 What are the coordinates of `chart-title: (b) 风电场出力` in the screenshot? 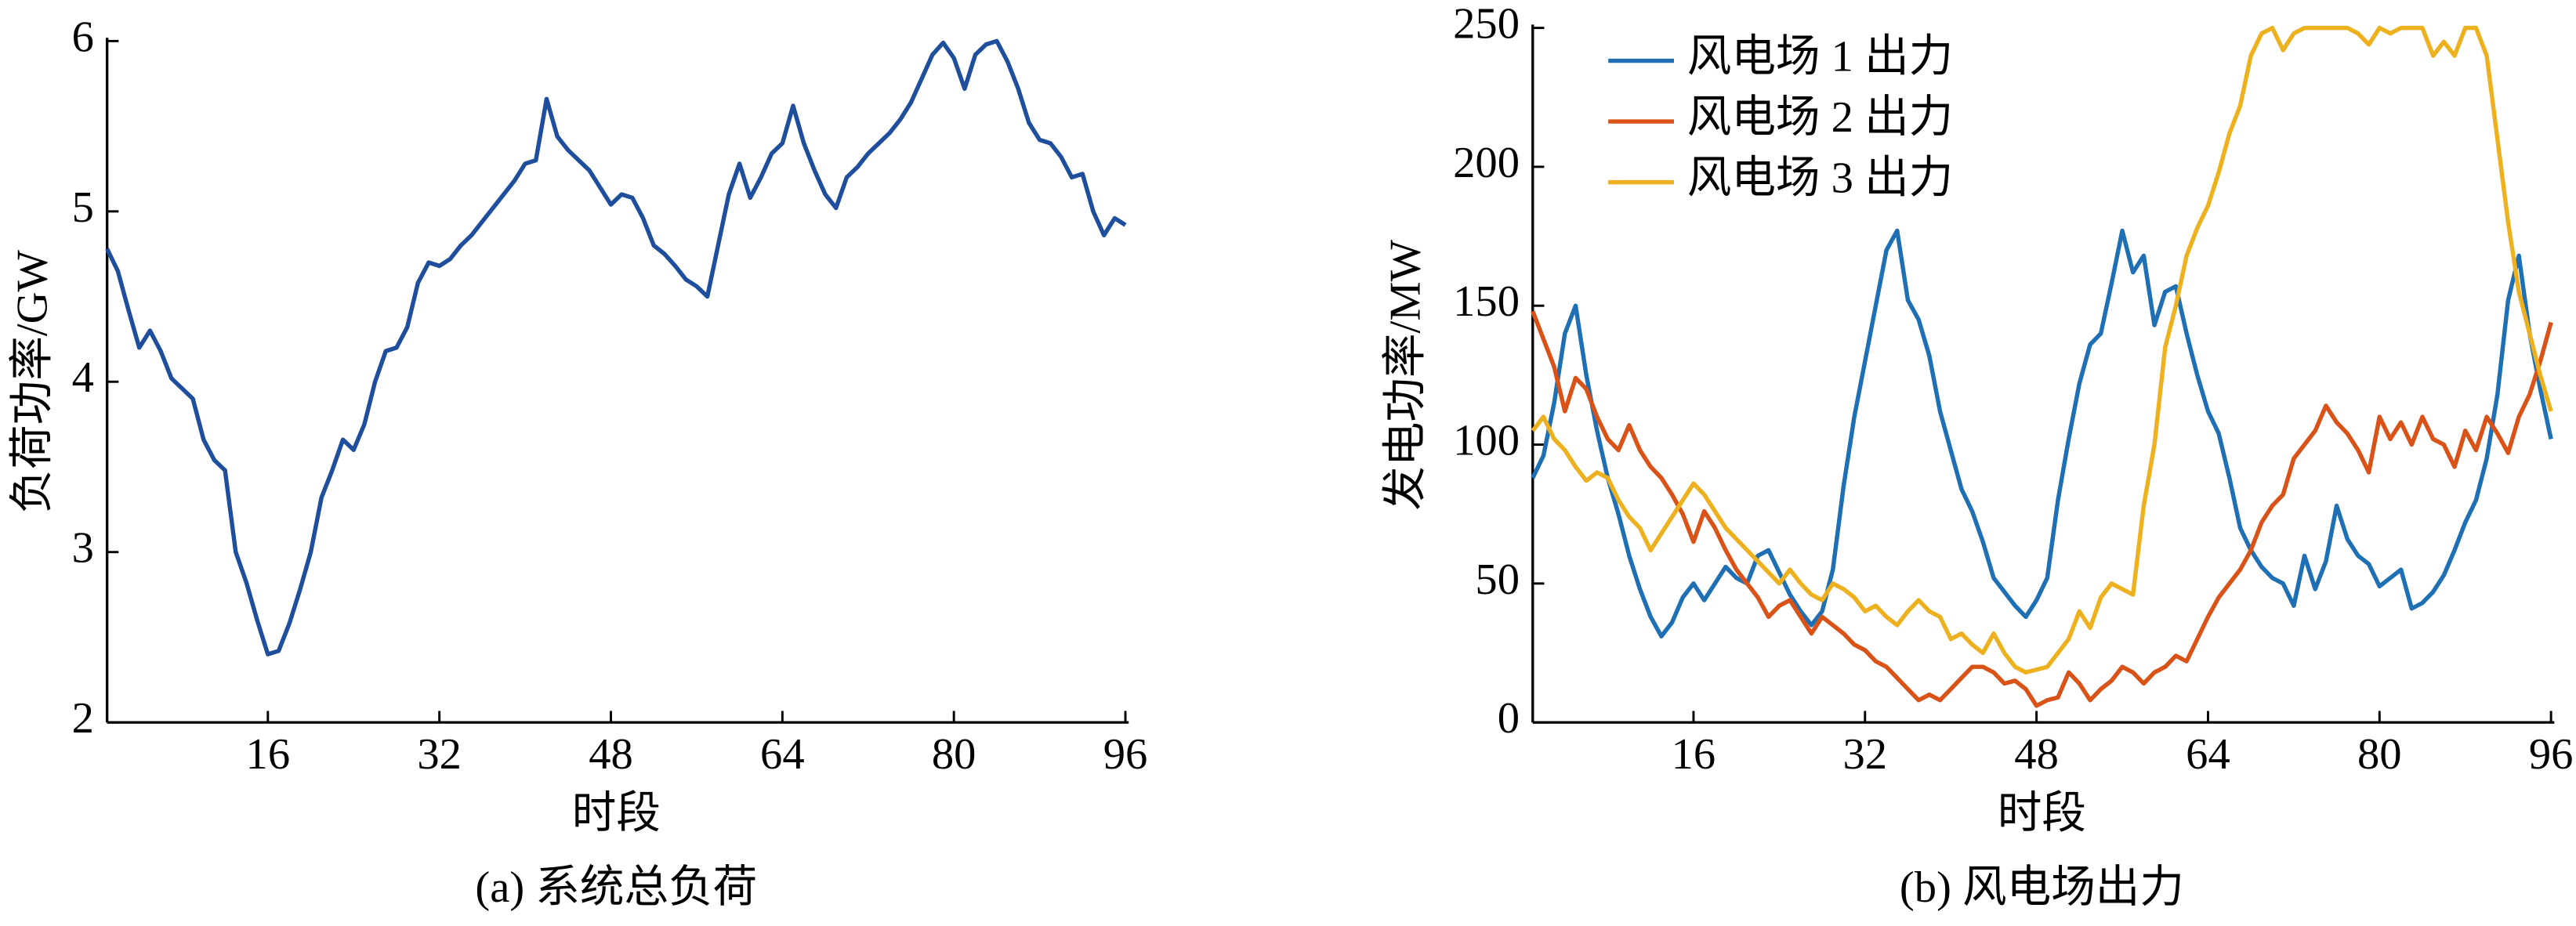 It's located at (2042, 888).